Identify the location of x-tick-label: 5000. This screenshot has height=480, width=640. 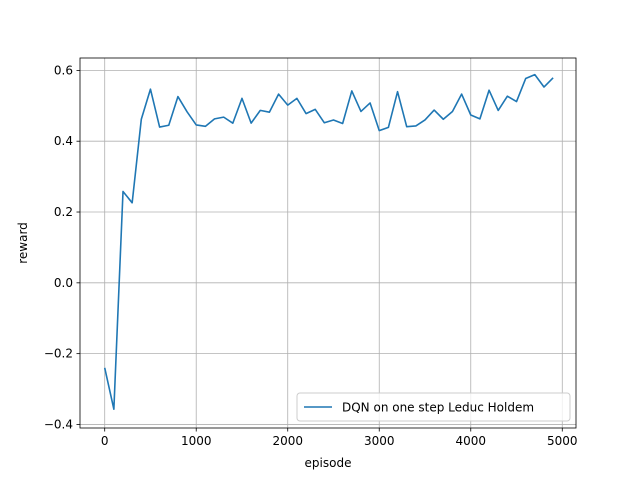
(562, 441).